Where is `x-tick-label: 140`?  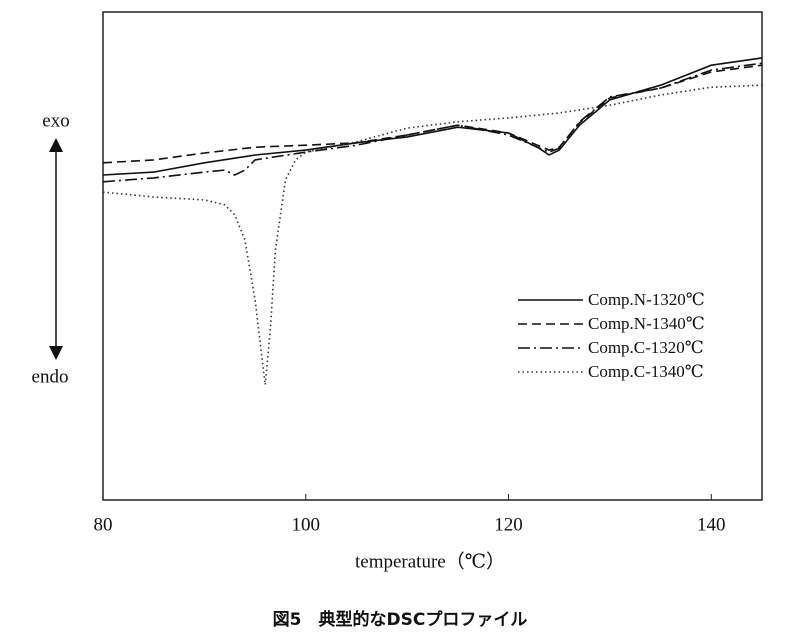 x-tick-label: 140 is located at coordinates (711, 524).